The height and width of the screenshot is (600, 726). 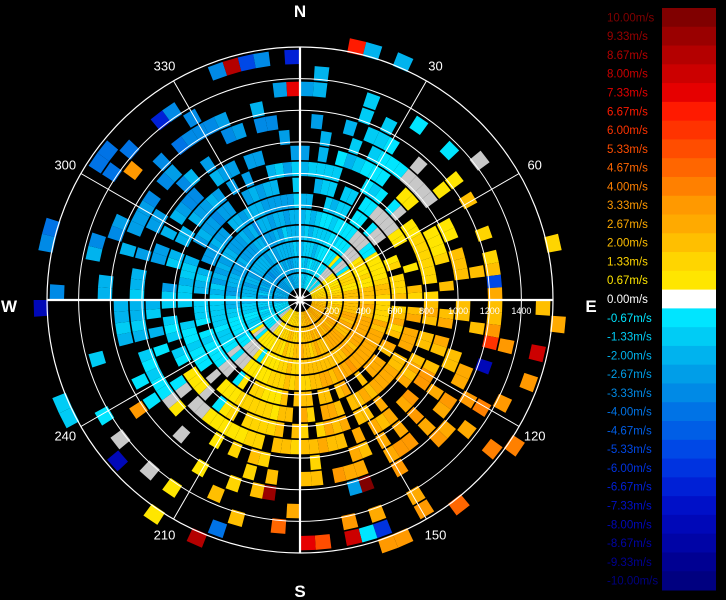 I want to click on scale-label: -5.33m/s, so click(x=629, y=450).